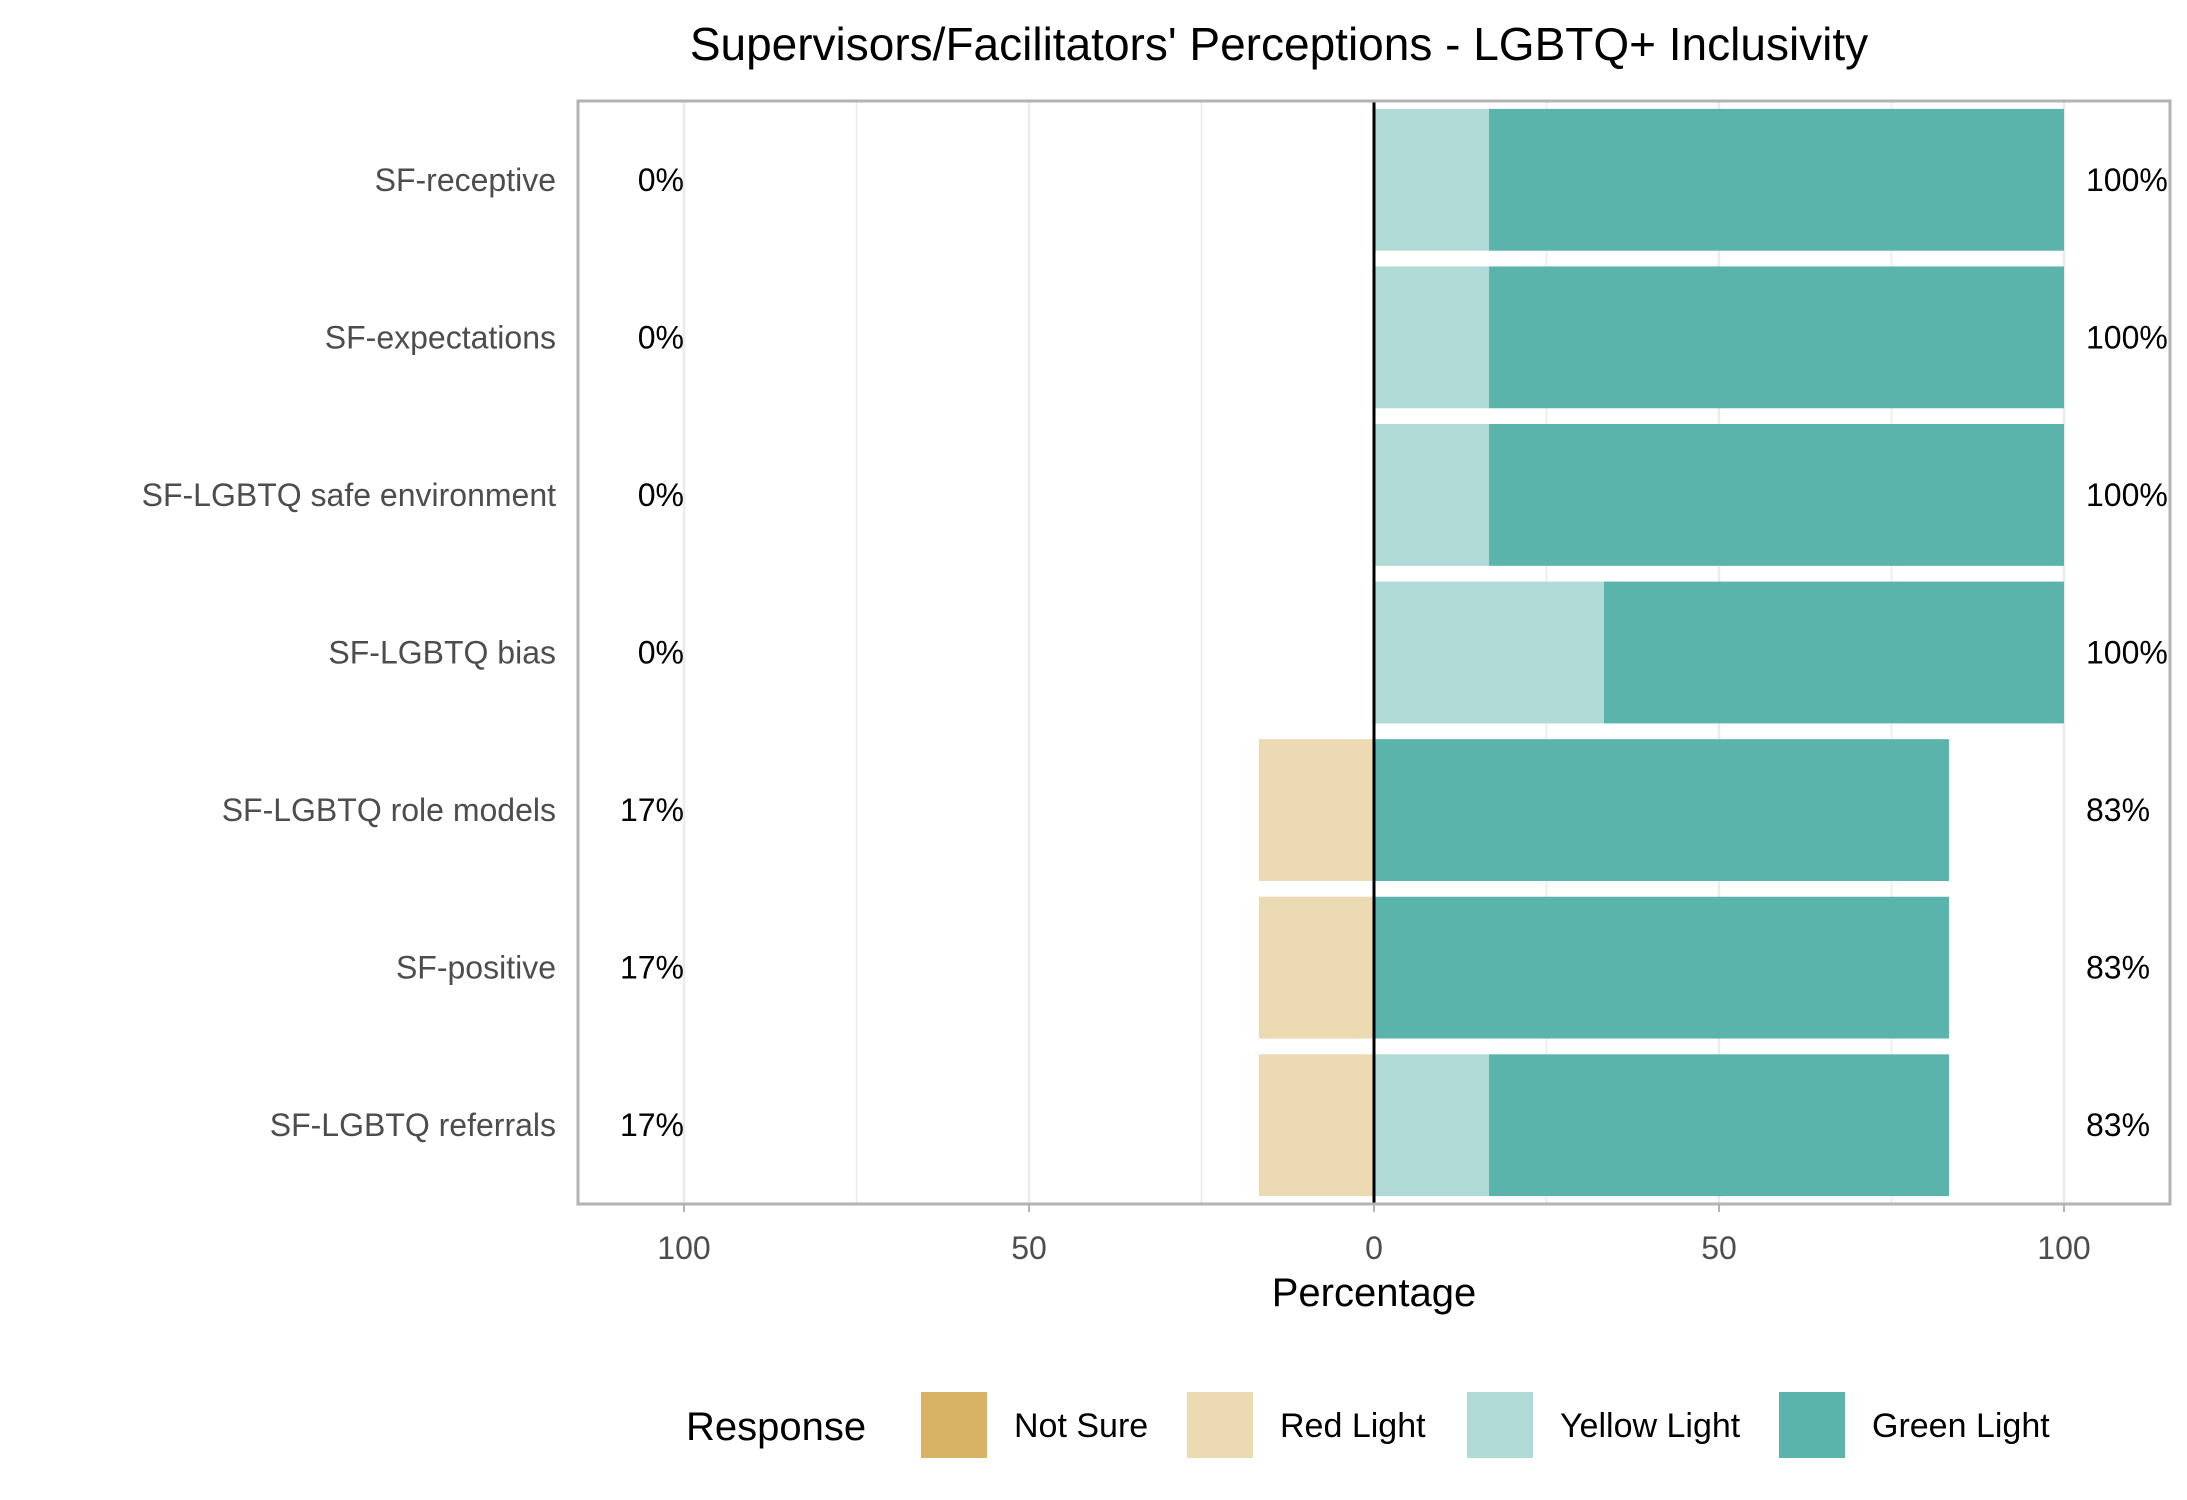 Image resolution: width=2187 pixels, height=1500 pixels. What do you see at coordinates (1432, 179) in the screenshot?
I see `bar-yellow-light-sf-receptive` at bounding box center [1432, 179].